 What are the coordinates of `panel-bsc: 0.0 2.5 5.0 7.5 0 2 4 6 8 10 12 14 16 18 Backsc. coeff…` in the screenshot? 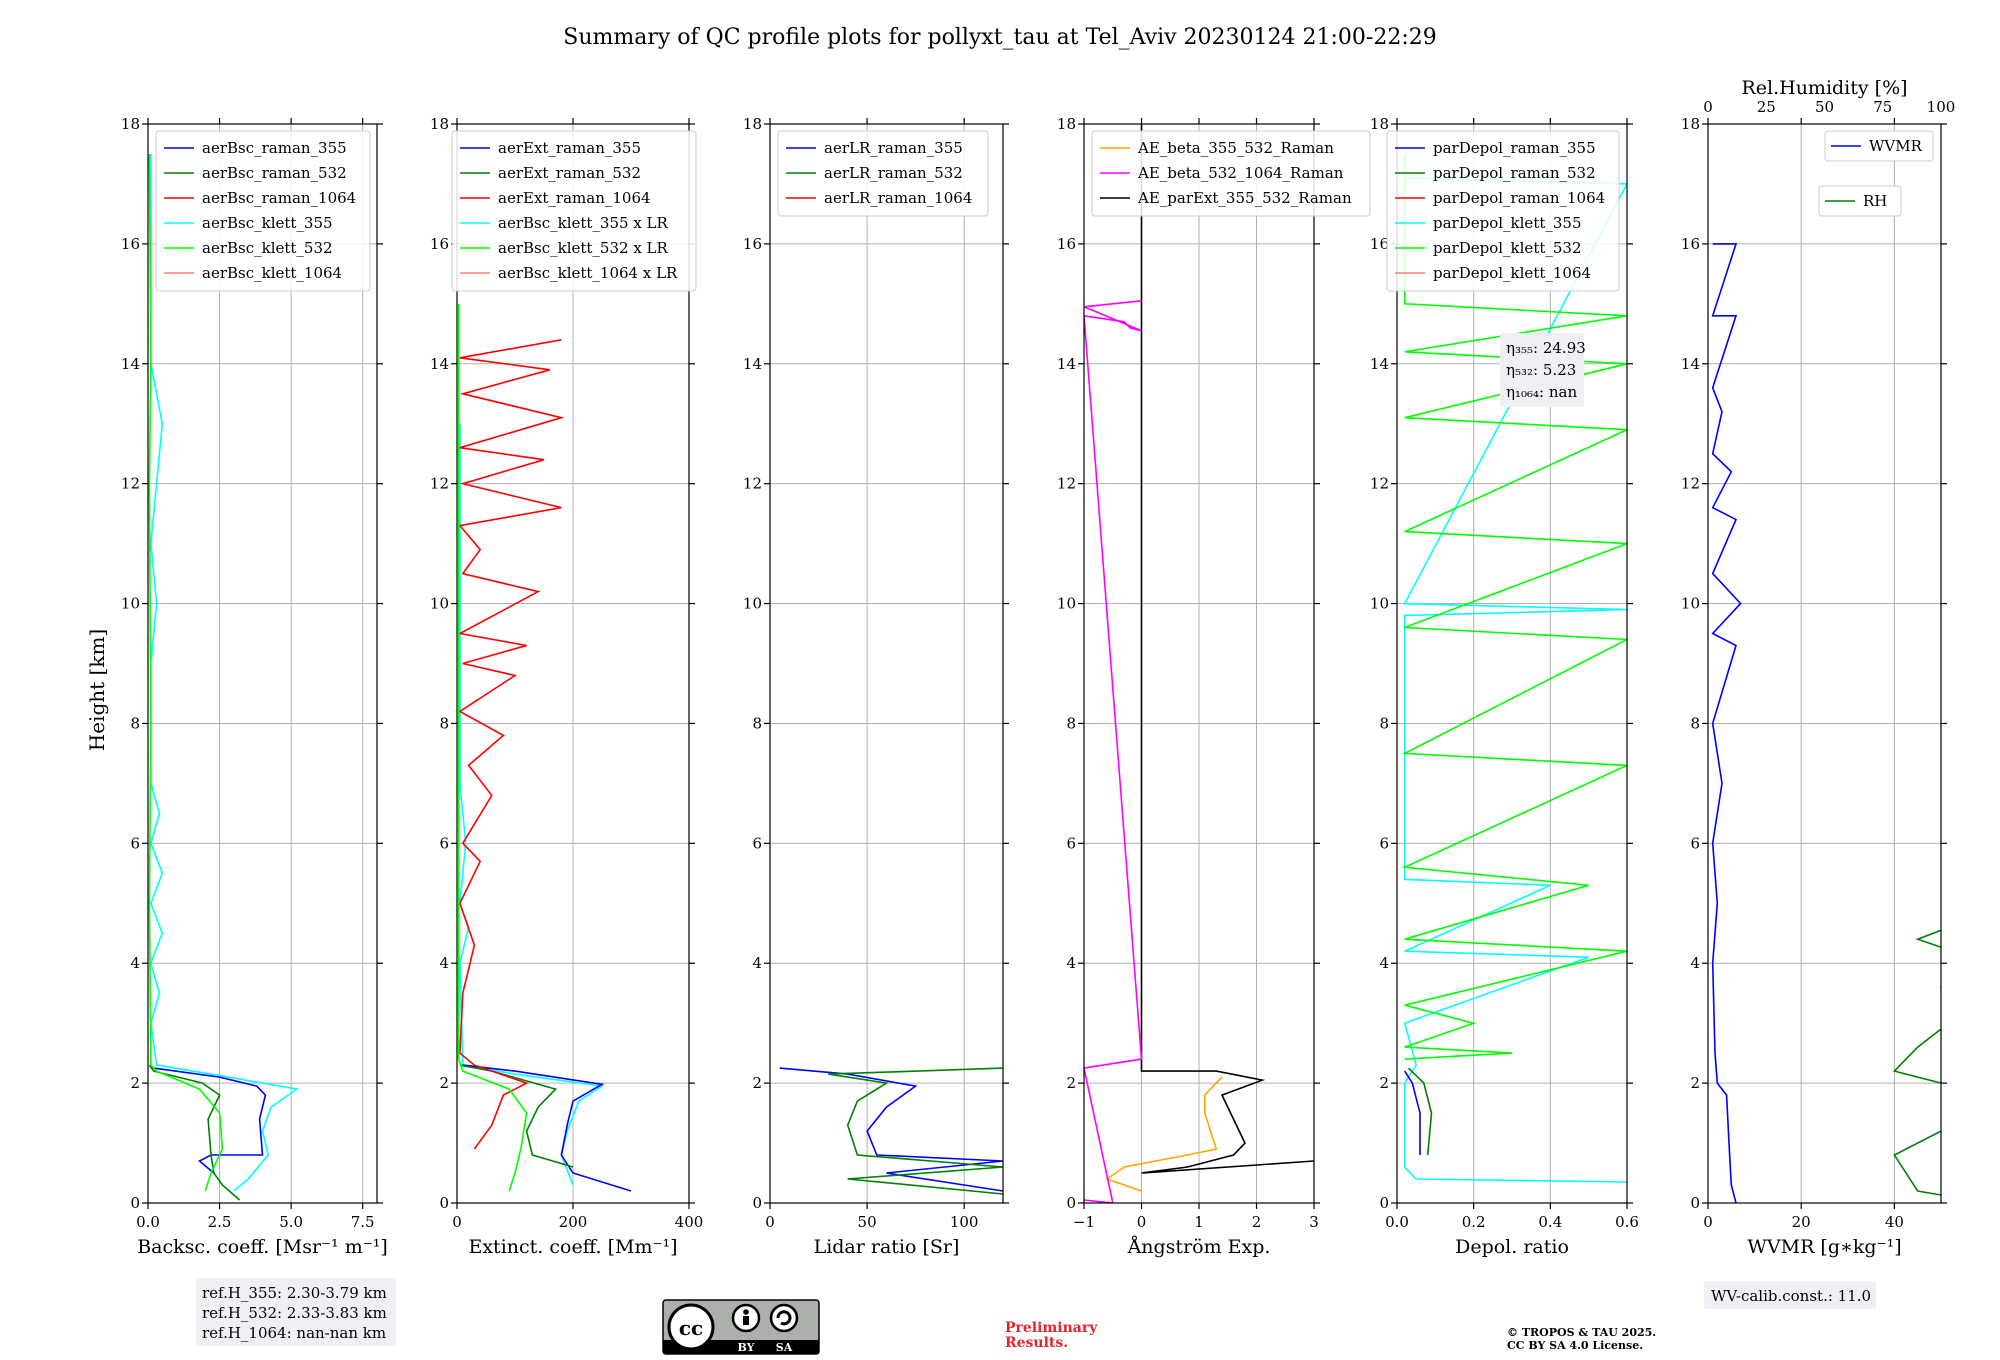 It's located at (254, 686).